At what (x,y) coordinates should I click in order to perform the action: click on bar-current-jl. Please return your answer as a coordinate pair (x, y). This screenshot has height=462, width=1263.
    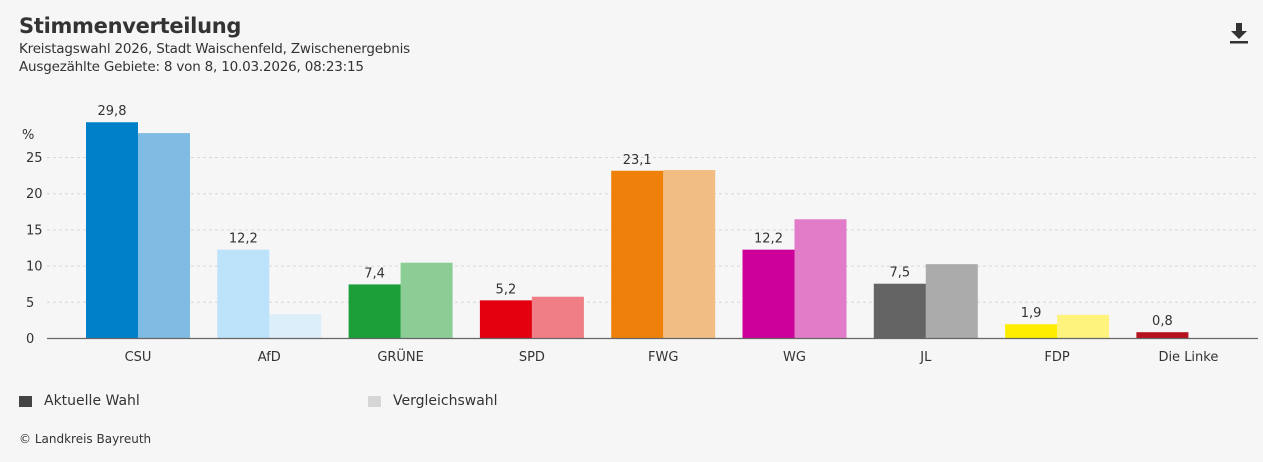
    Looking at the image, I should click on (899, 310).